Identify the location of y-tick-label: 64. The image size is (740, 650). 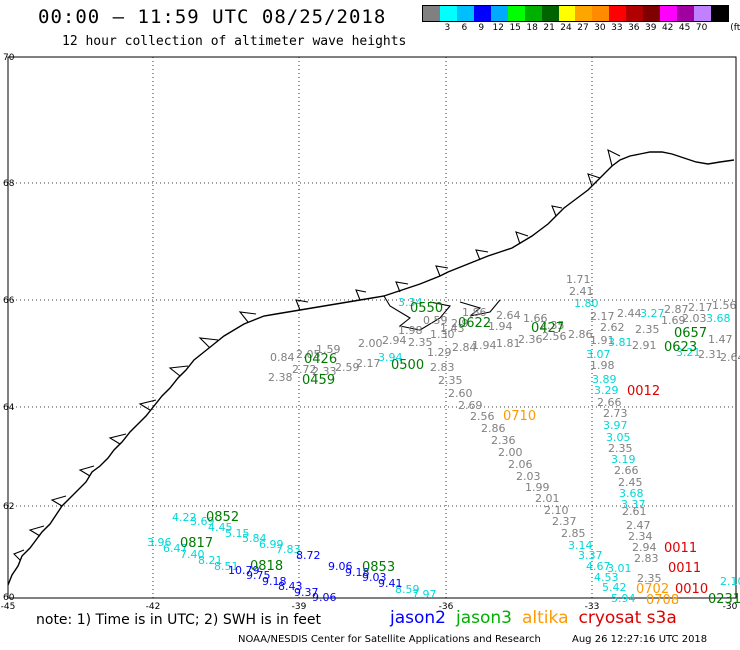
(9, 408).